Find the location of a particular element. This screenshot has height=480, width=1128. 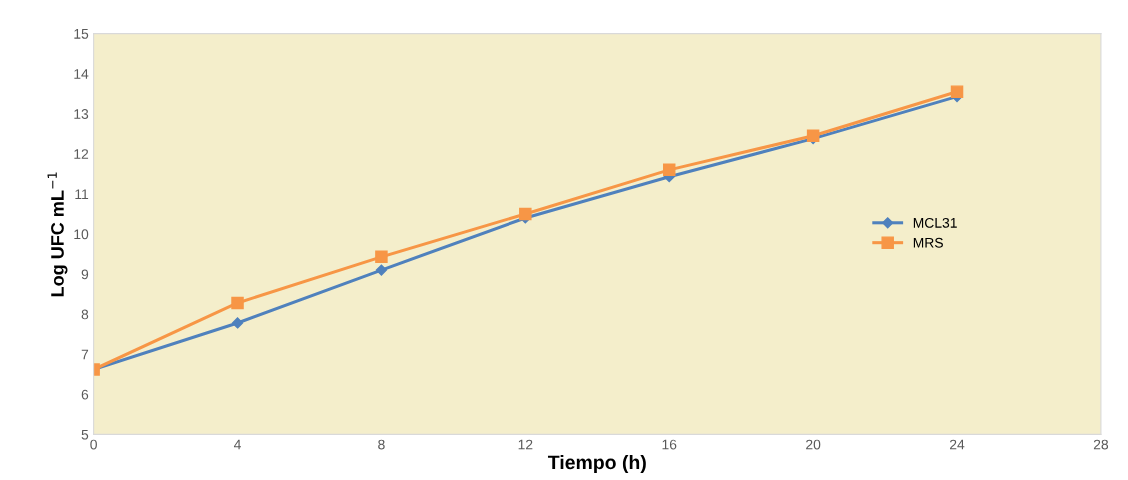

y-axis-title: Log UFC mL$^{−1}$ is located at coordinates (57, 234).